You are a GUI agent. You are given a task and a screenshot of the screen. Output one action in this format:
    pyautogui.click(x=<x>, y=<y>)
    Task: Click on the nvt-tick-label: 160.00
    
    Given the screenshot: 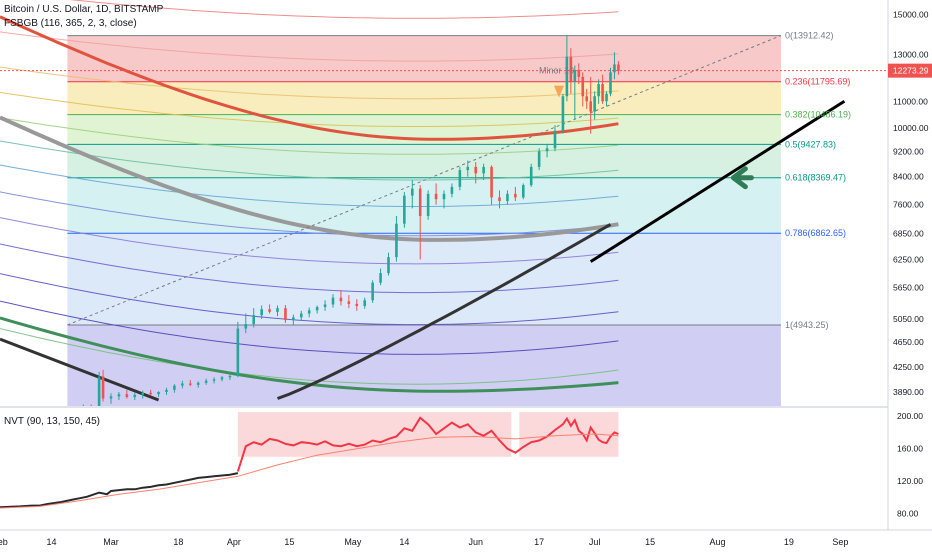 What is the action you would take?
    pyautogui.click(x=910, y=449)
    